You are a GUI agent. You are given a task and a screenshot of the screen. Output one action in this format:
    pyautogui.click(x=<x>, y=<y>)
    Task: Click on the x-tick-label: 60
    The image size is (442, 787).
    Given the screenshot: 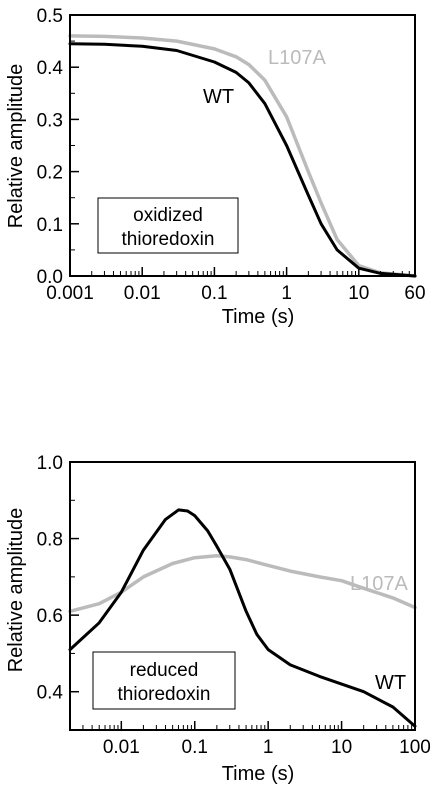 What is the action you would take?
    pyautogui.click(x=414, y=293)
    